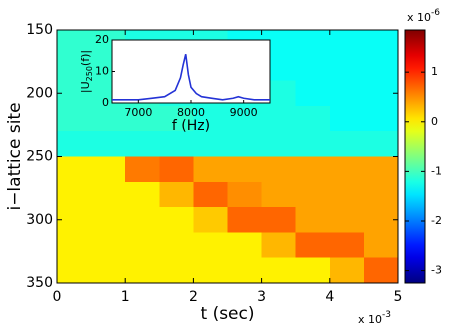  I want to click on inset-y-tick-label: 0, so click(105, 102).